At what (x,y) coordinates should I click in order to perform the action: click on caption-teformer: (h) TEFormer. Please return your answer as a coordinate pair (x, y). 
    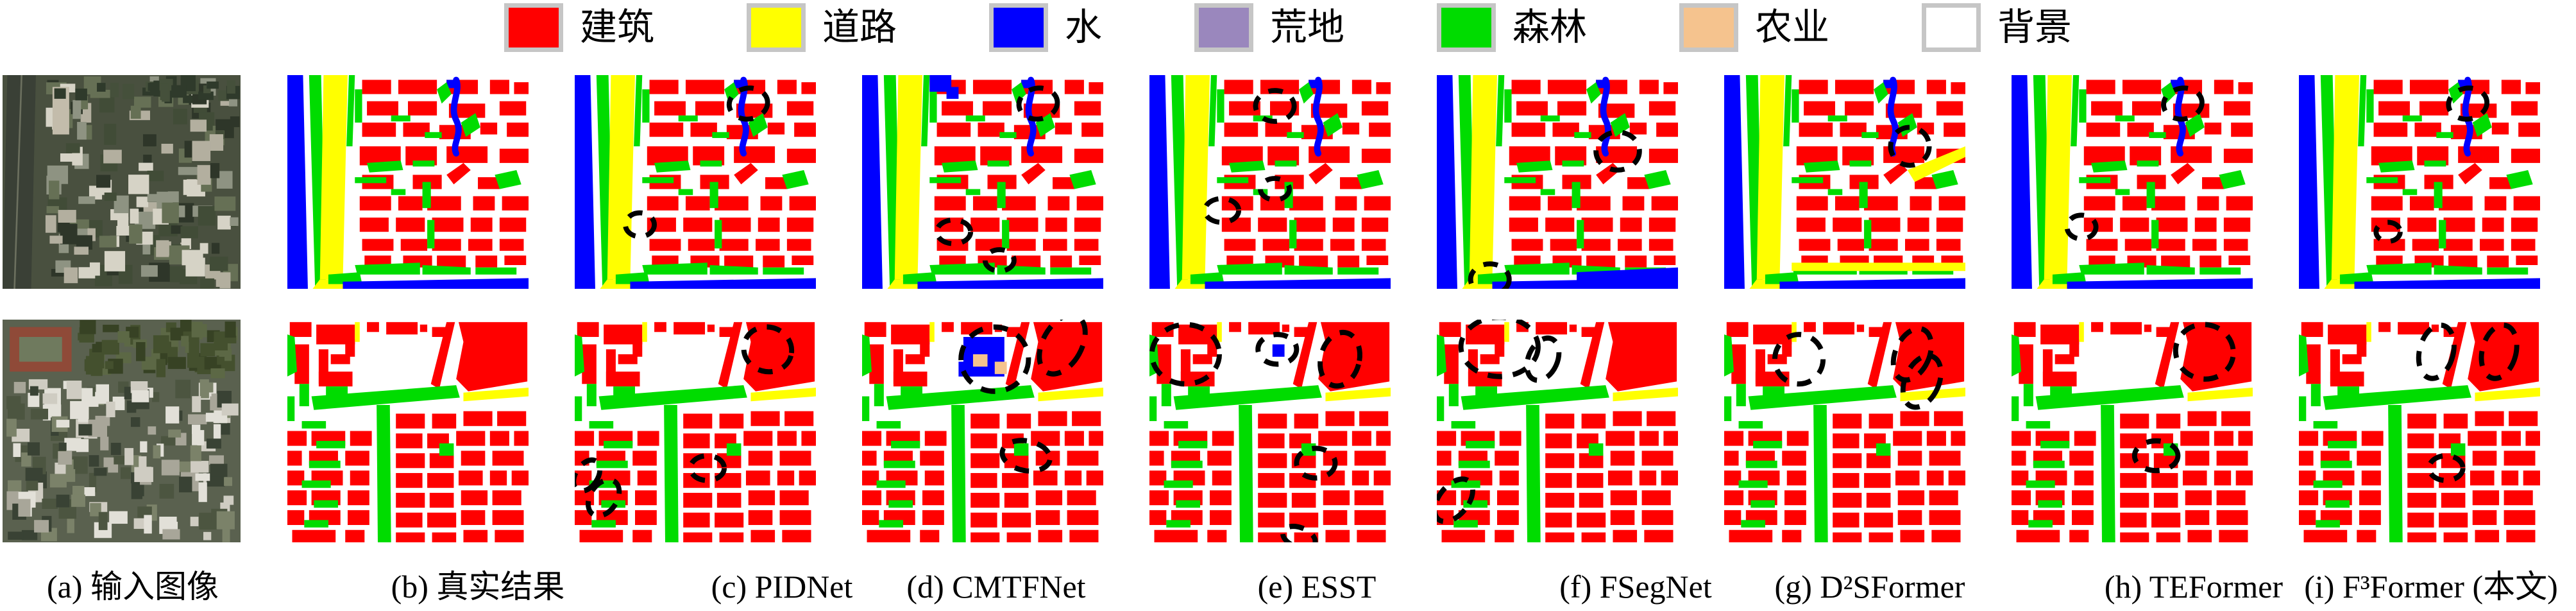
    Looking at the image, I should click on (2194, 587).